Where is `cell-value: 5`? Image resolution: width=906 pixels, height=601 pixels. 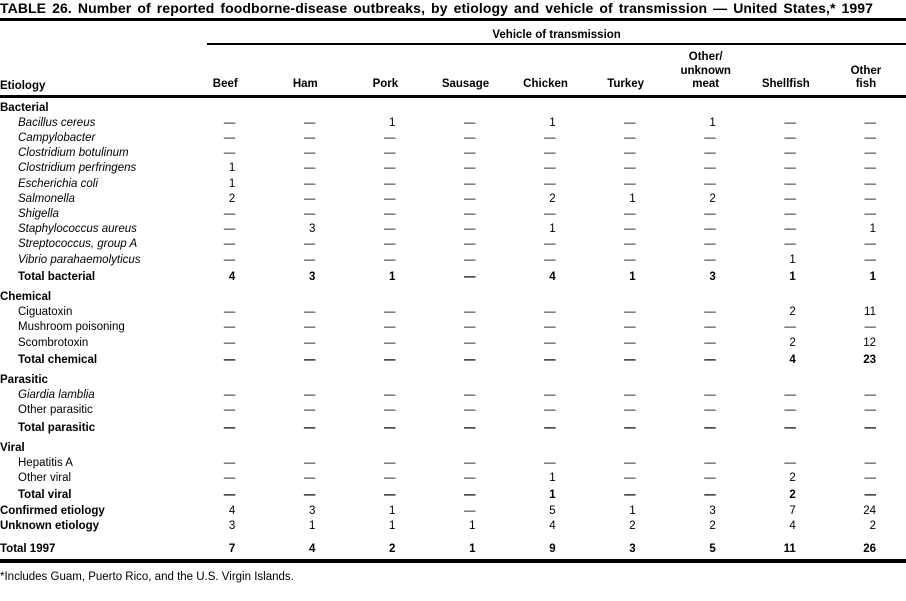 cell-value: 5 is located at coordinates (712, 548).